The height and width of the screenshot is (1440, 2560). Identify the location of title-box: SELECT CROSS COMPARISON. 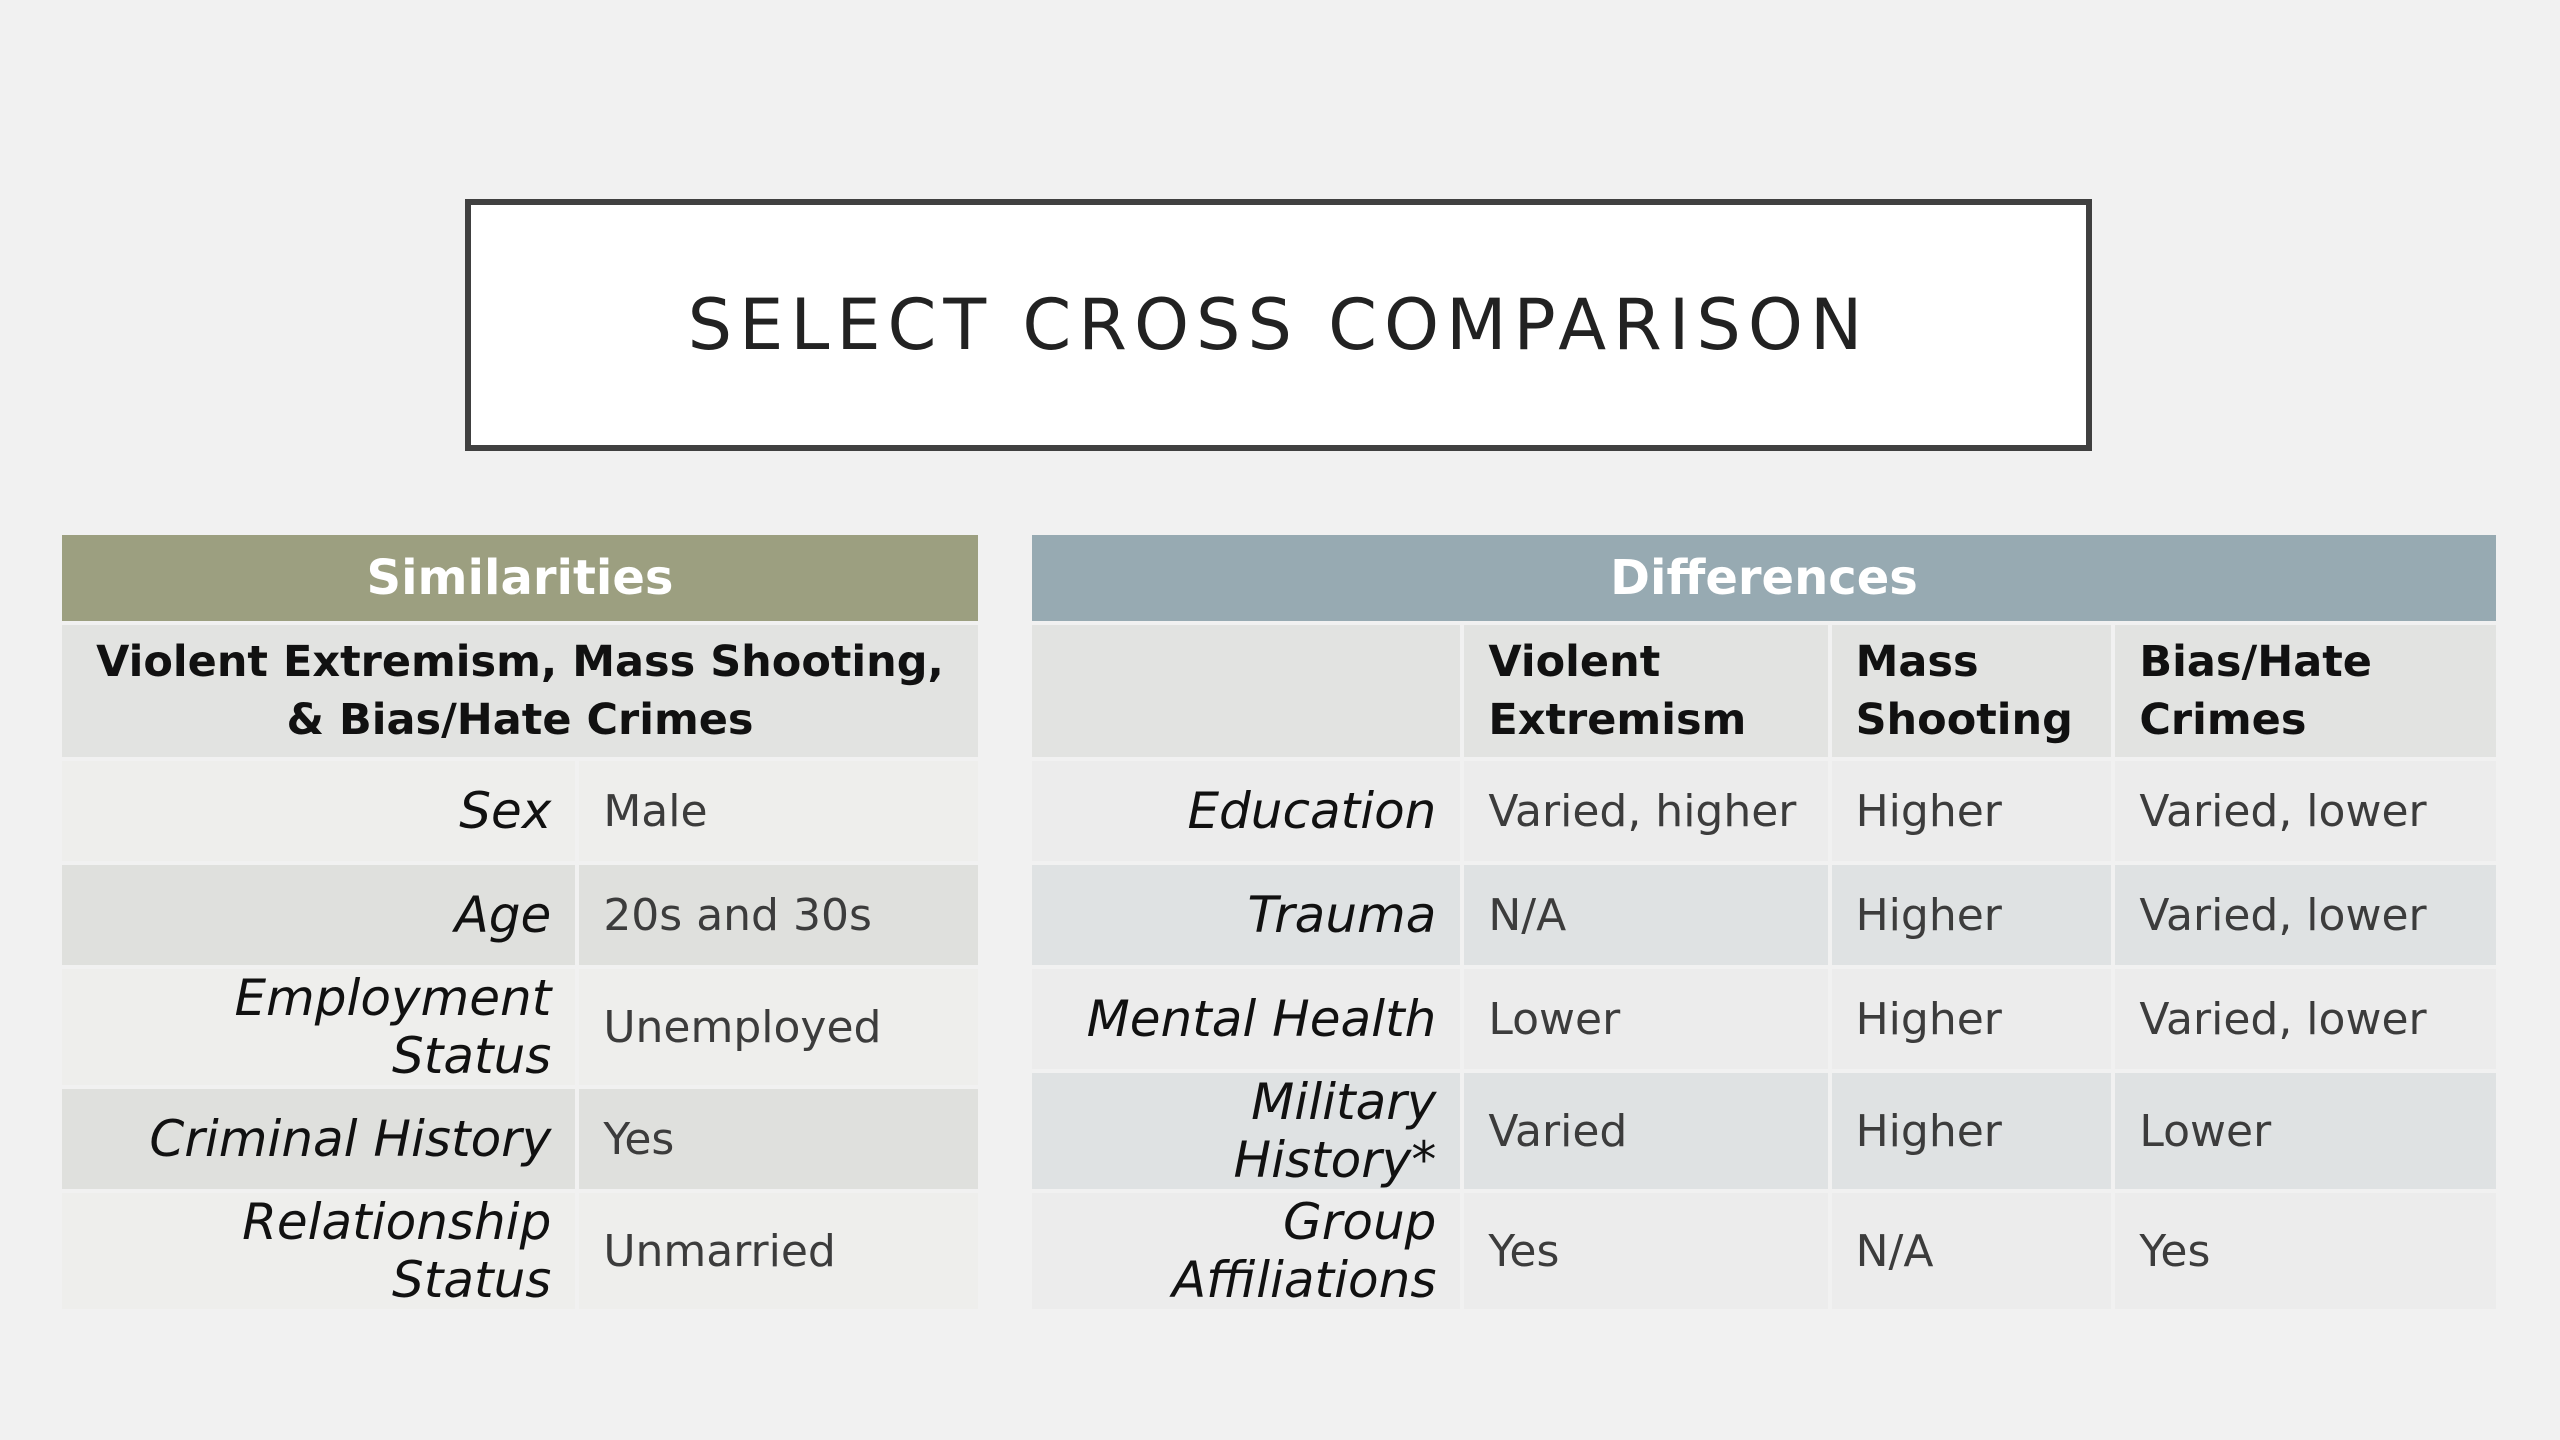
(1278, 325).